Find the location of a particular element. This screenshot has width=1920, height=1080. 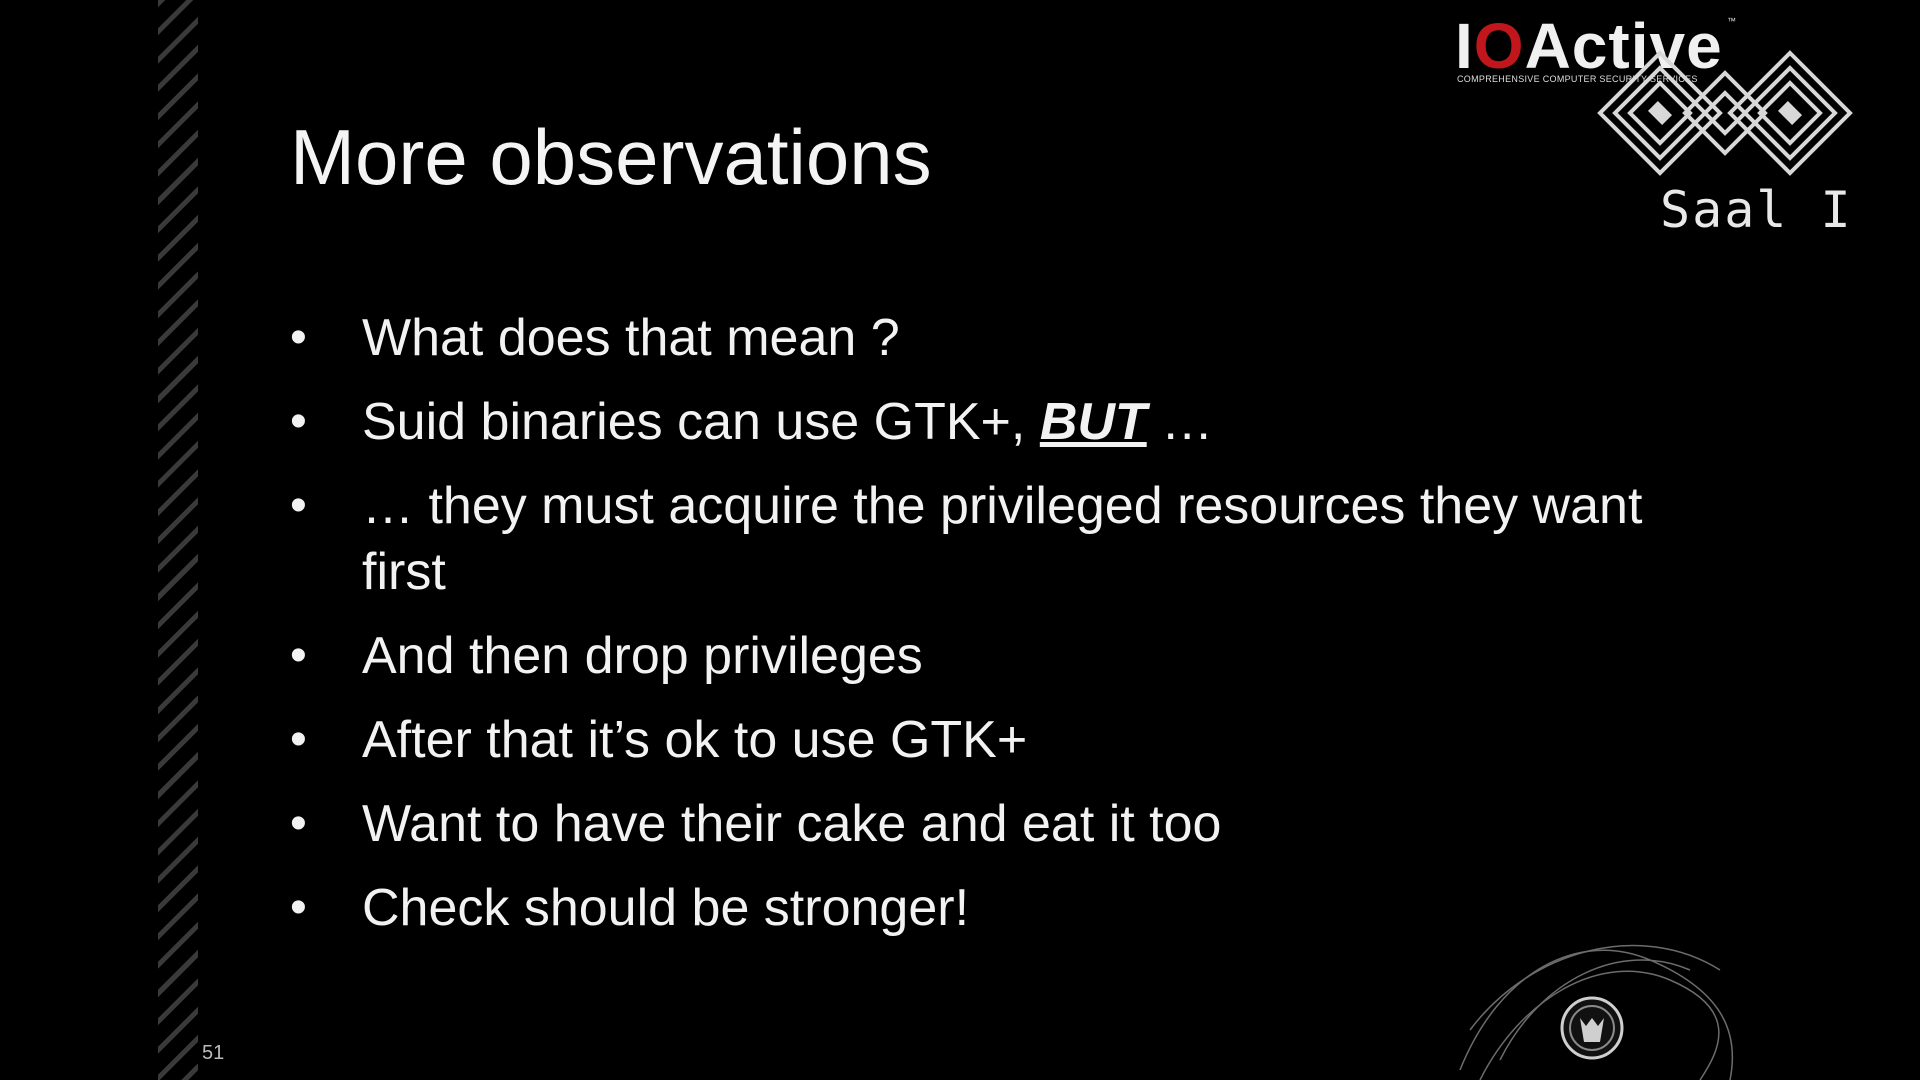

brand-name-pre: I is located at coordinates (1464, 46).